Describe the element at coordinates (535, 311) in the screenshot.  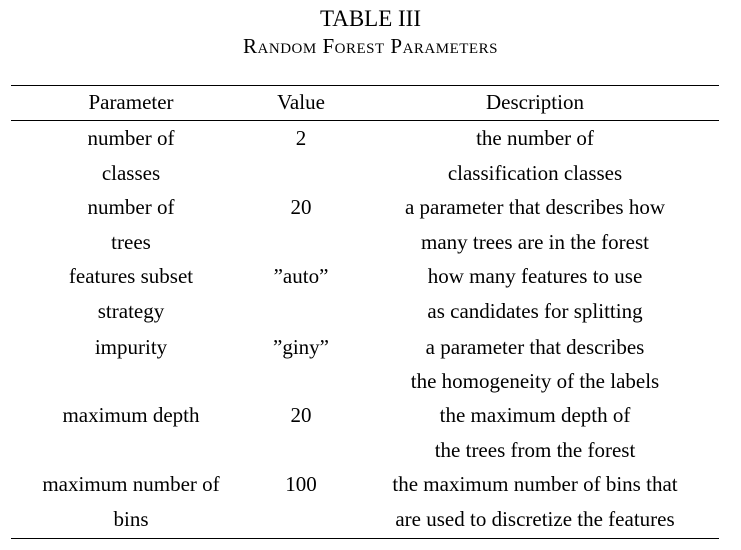
I see `description-cell: as candidates for splitting` at that location.